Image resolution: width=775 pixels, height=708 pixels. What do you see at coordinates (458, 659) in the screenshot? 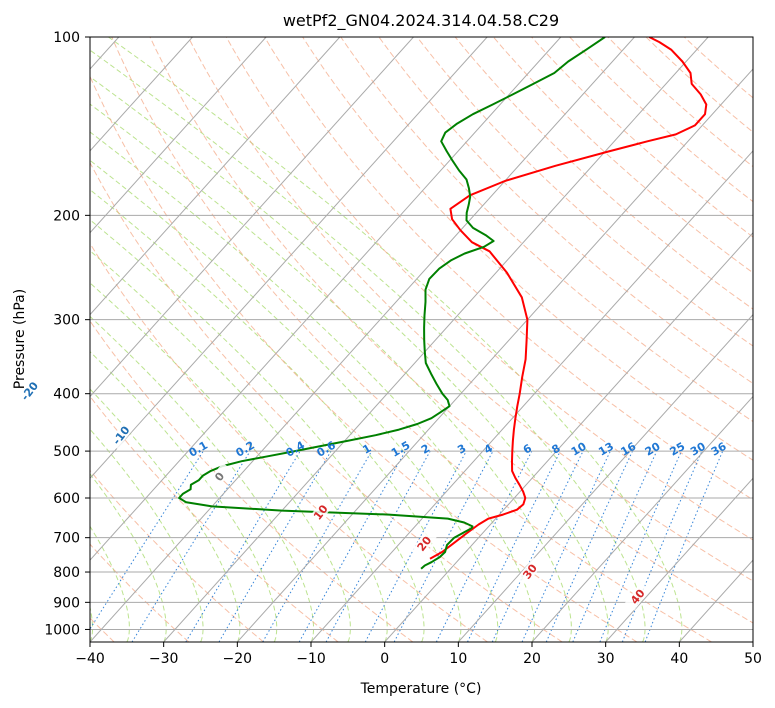
I see `x-tick-label: 10` at bounding box center [458, 659].